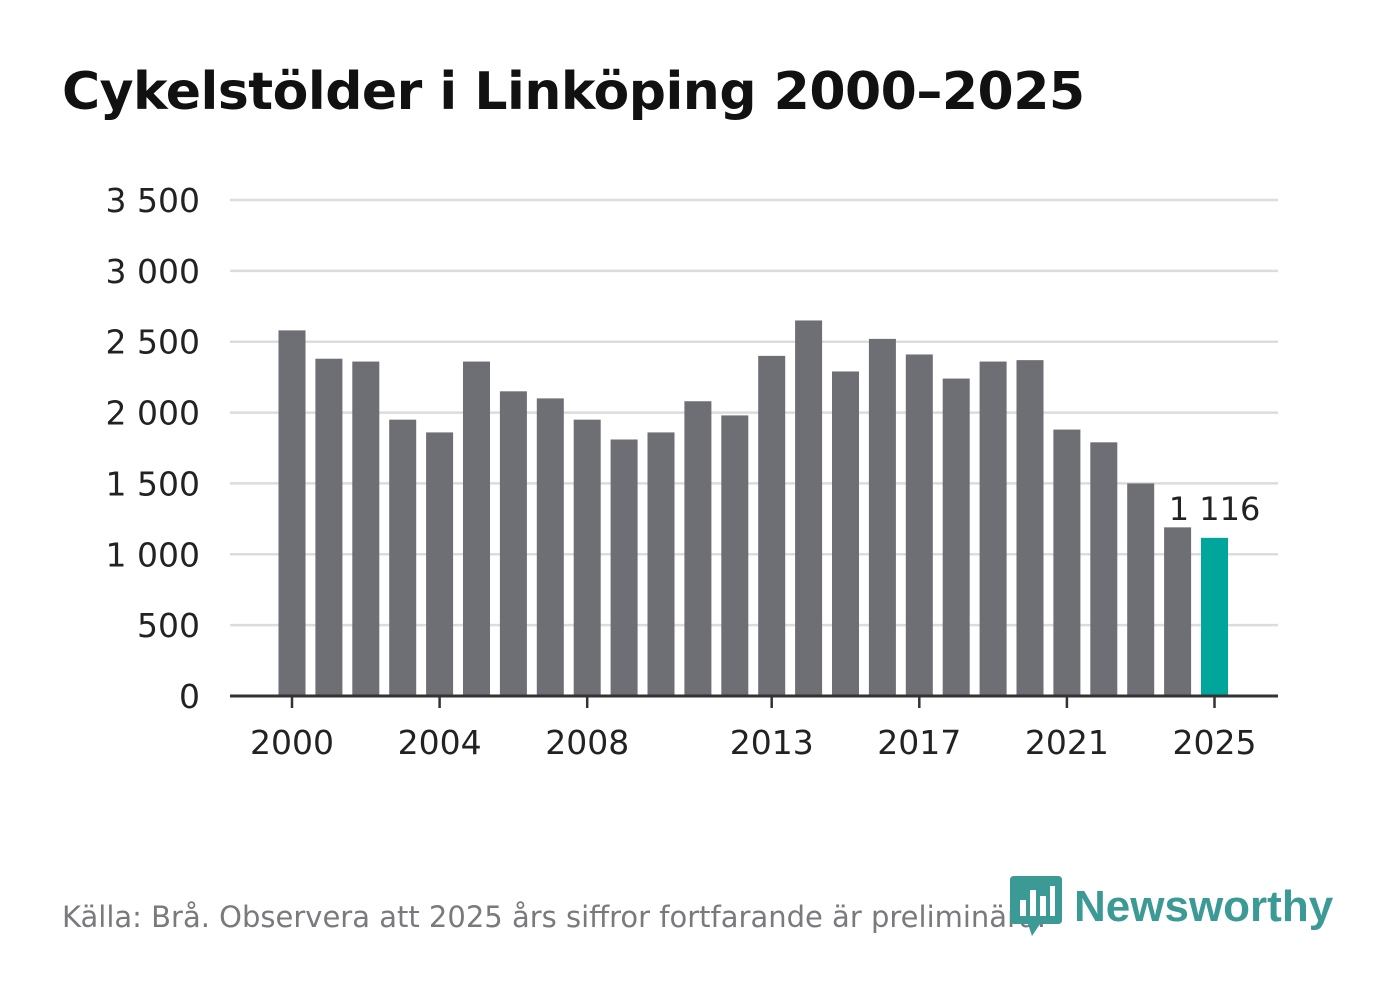  I want to click on data-label-2025: 1 116, so click(1215, 509).